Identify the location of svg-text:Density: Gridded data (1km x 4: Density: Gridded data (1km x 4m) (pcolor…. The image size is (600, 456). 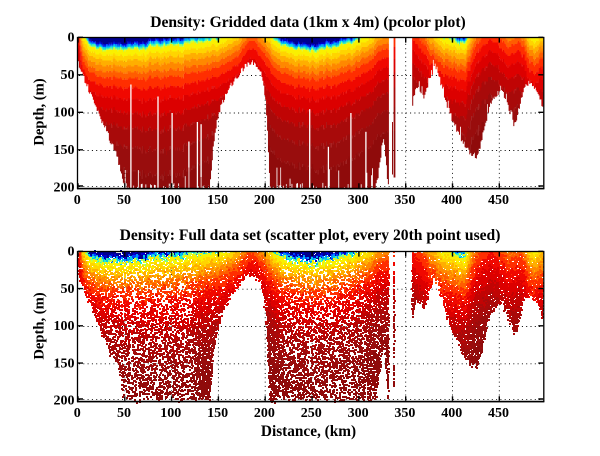
(307, 22).